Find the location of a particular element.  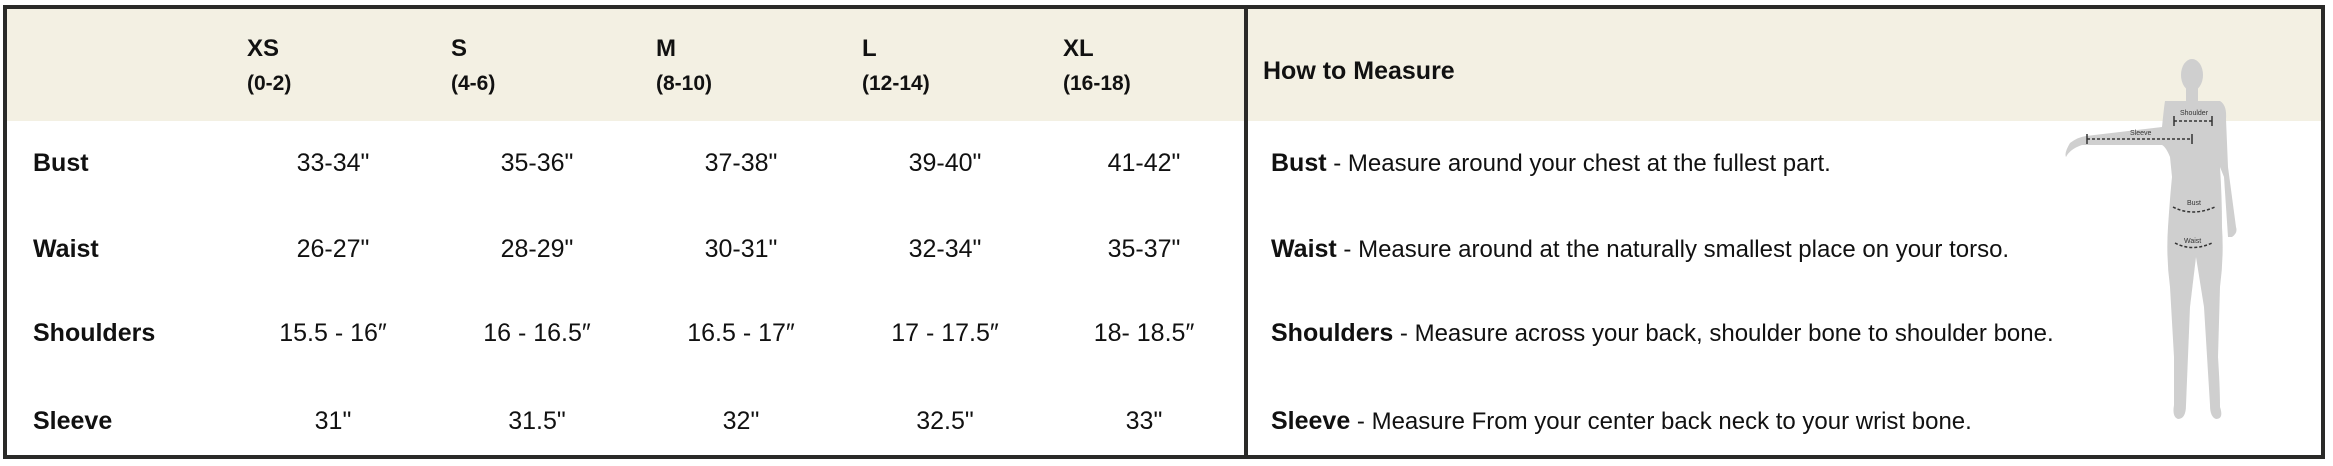

size-range: (0-2) is located at coordinates (269, 83).